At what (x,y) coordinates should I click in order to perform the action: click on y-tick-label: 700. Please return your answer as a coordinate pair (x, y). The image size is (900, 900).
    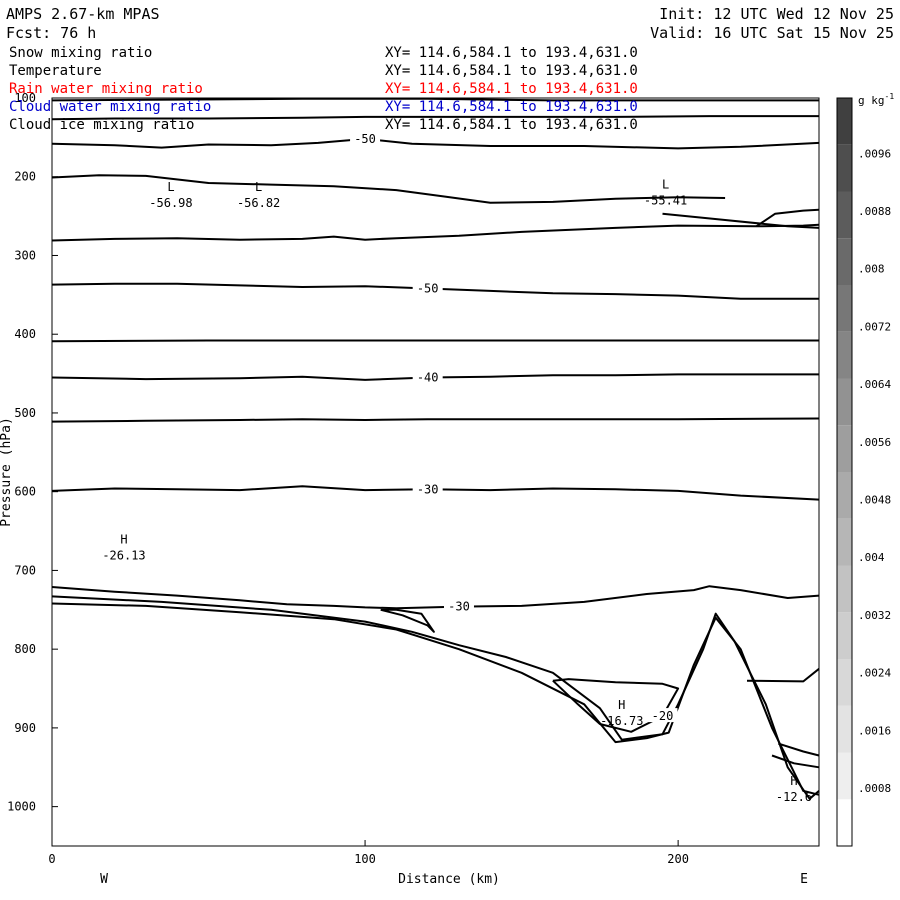
    Looking at the image, I should click on (25, 570).